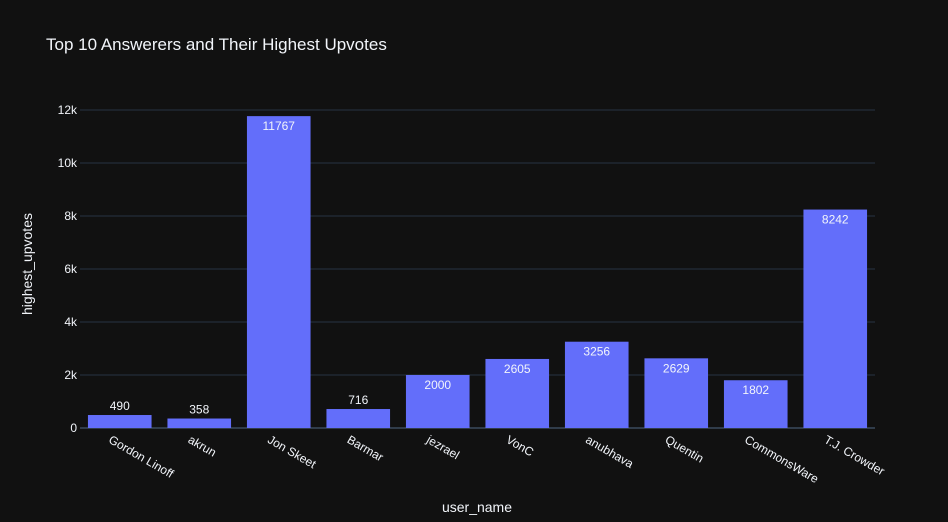 This screenshot has height=522, width=948. Describe the element at coordinates (609, 451) in the screenshot. I see `x-tick-label: anubhava` at that location.